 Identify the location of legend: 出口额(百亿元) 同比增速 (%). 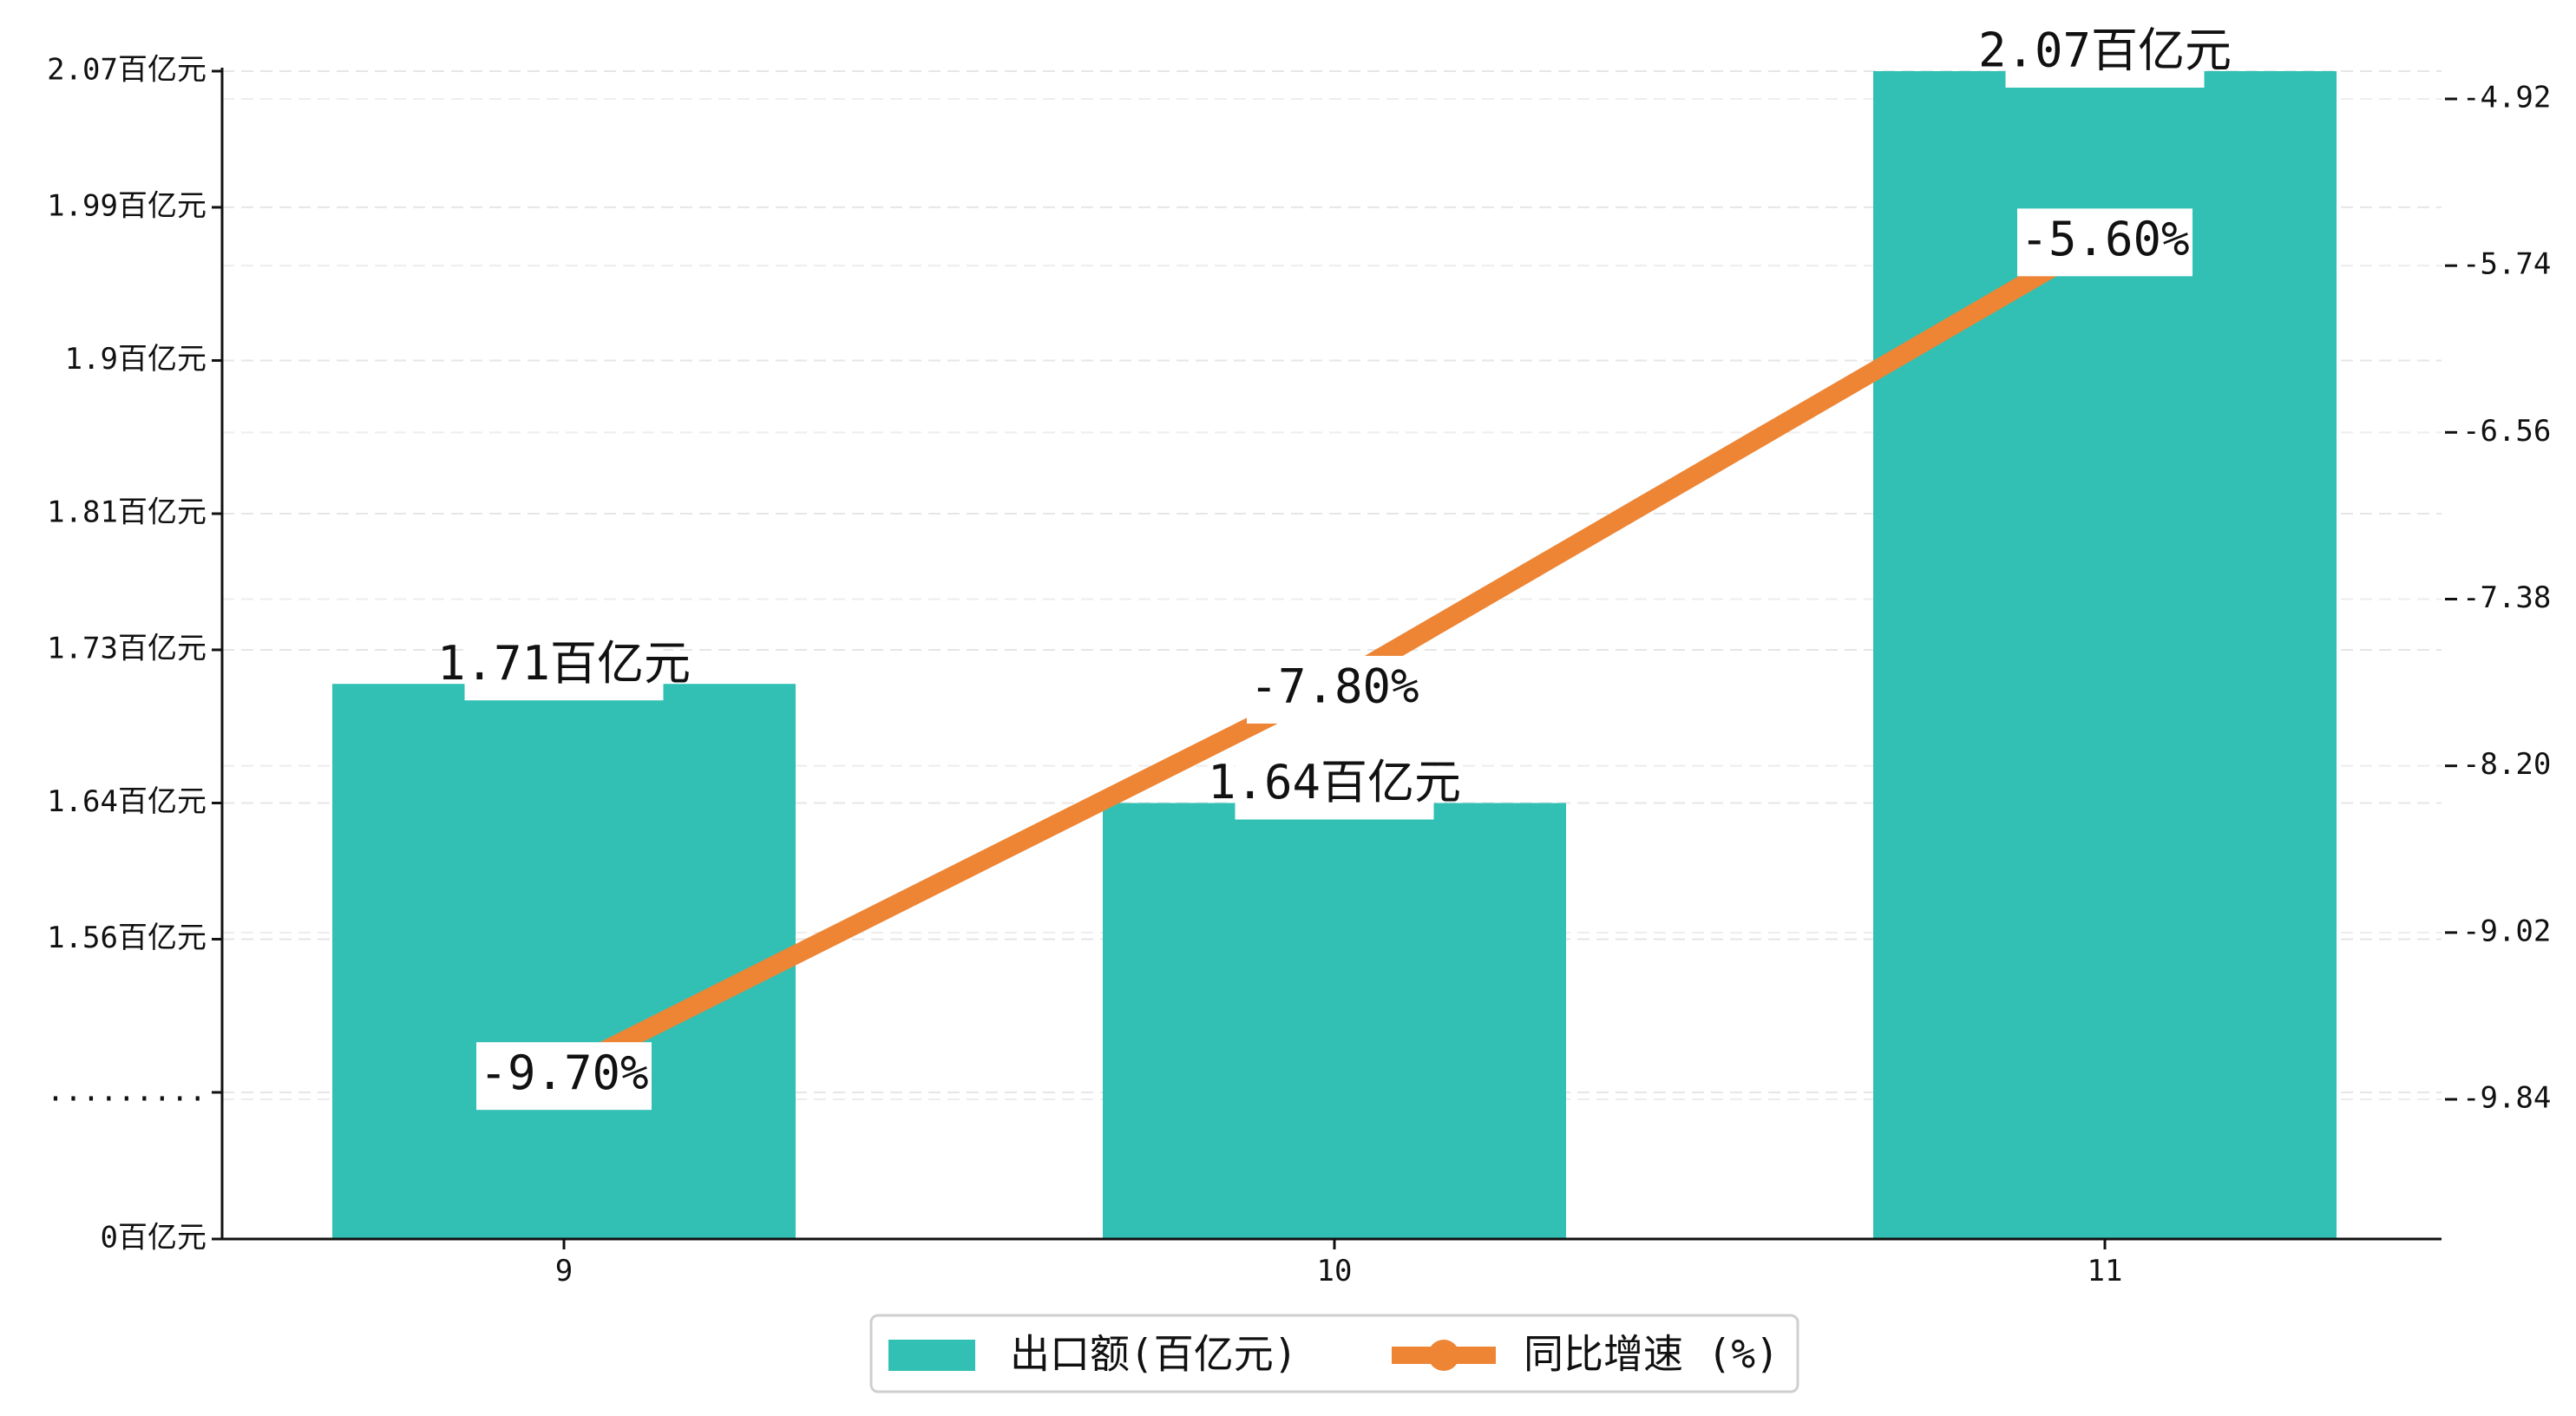
(1334, 1353).